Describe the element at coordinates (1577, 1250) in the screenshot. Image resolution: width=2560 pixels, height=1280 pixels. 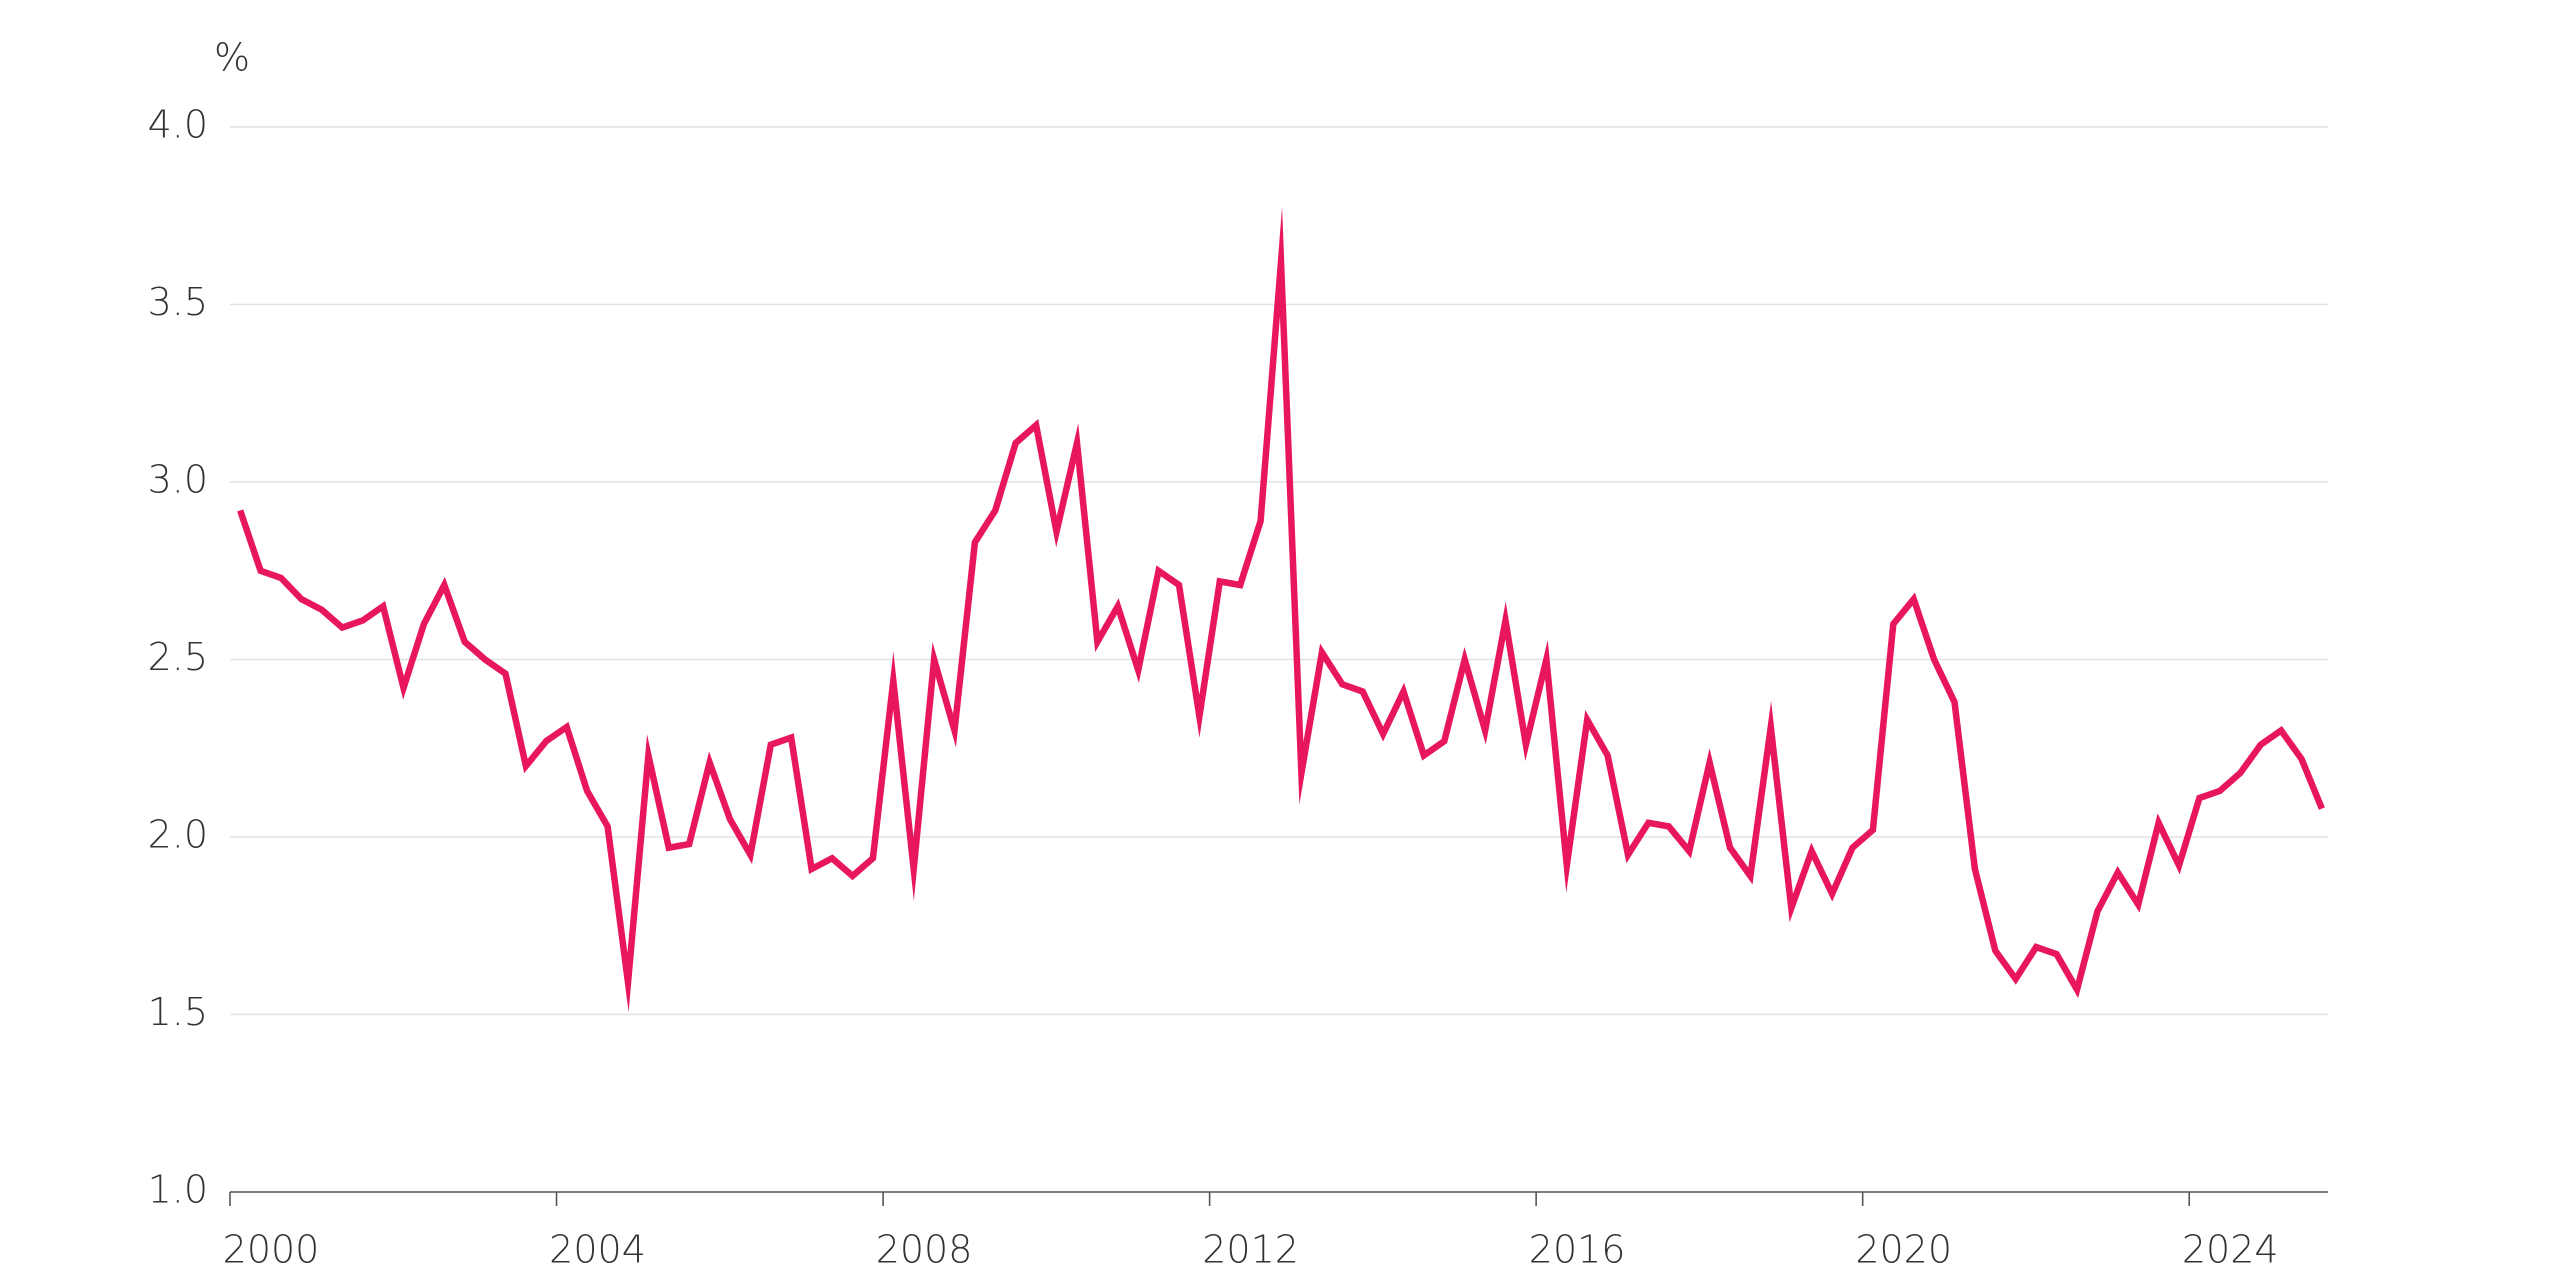
I see `x-tick-label: 2016` at that location.